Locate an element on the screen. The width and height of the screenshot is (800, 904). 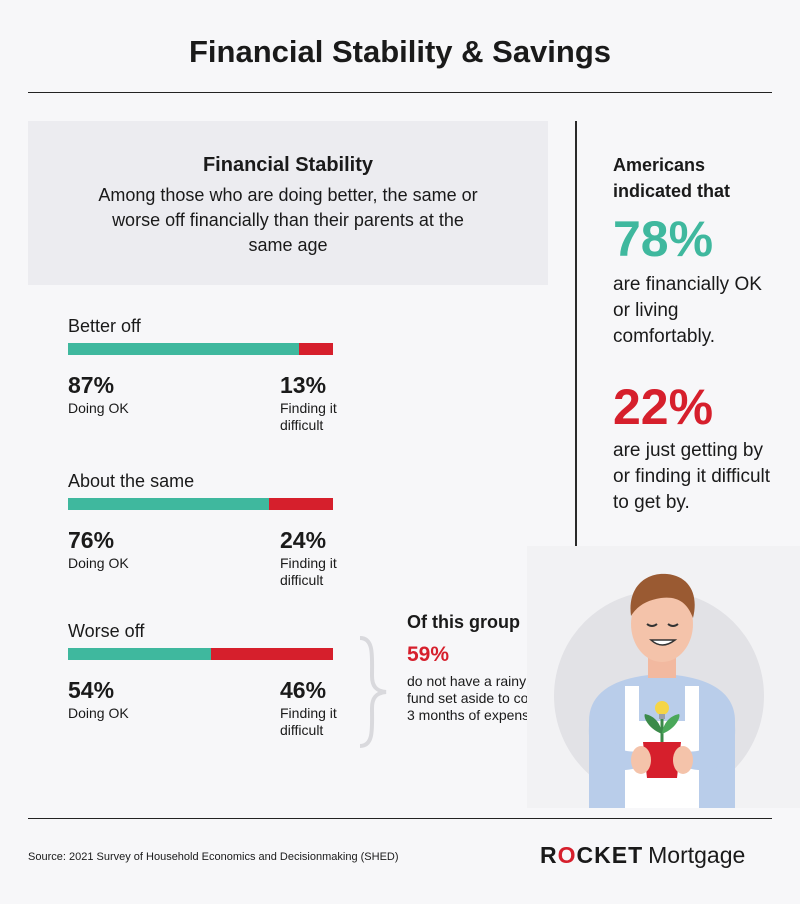
ok-percent: 76% is located at coordinates (91, 540).